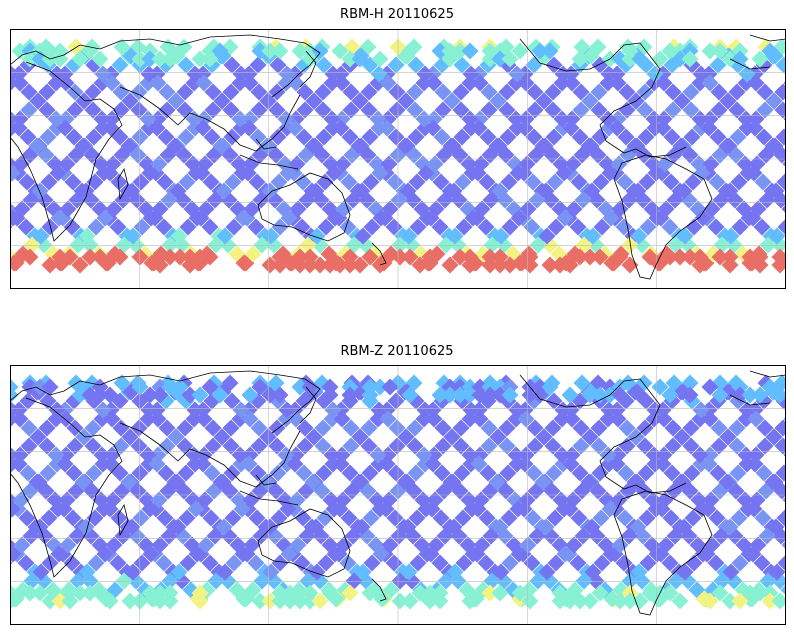 Image resolution: width=794 pixels, height=633 pixels. Describe the element at coordinates (397, 351) in the screenshot. I see `panel-title-rbm-z: RBM-Z 20110625` at that location.